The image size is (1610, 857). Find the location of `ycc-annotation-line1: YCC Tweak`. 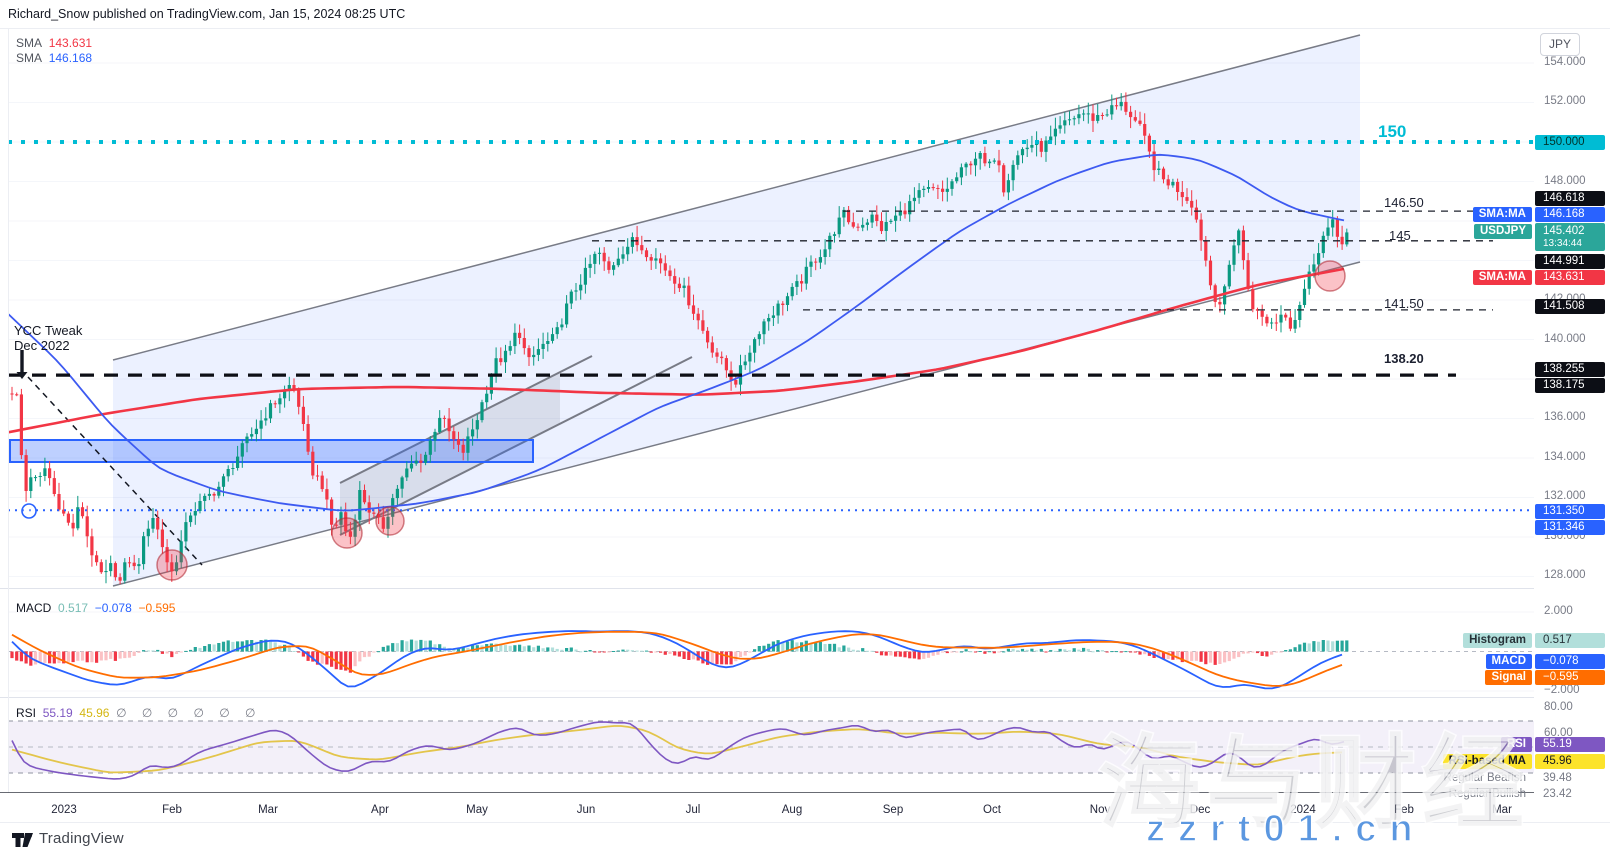

ycc-annotation-line1: YCC Tweak is located at coordinates (48, 330).